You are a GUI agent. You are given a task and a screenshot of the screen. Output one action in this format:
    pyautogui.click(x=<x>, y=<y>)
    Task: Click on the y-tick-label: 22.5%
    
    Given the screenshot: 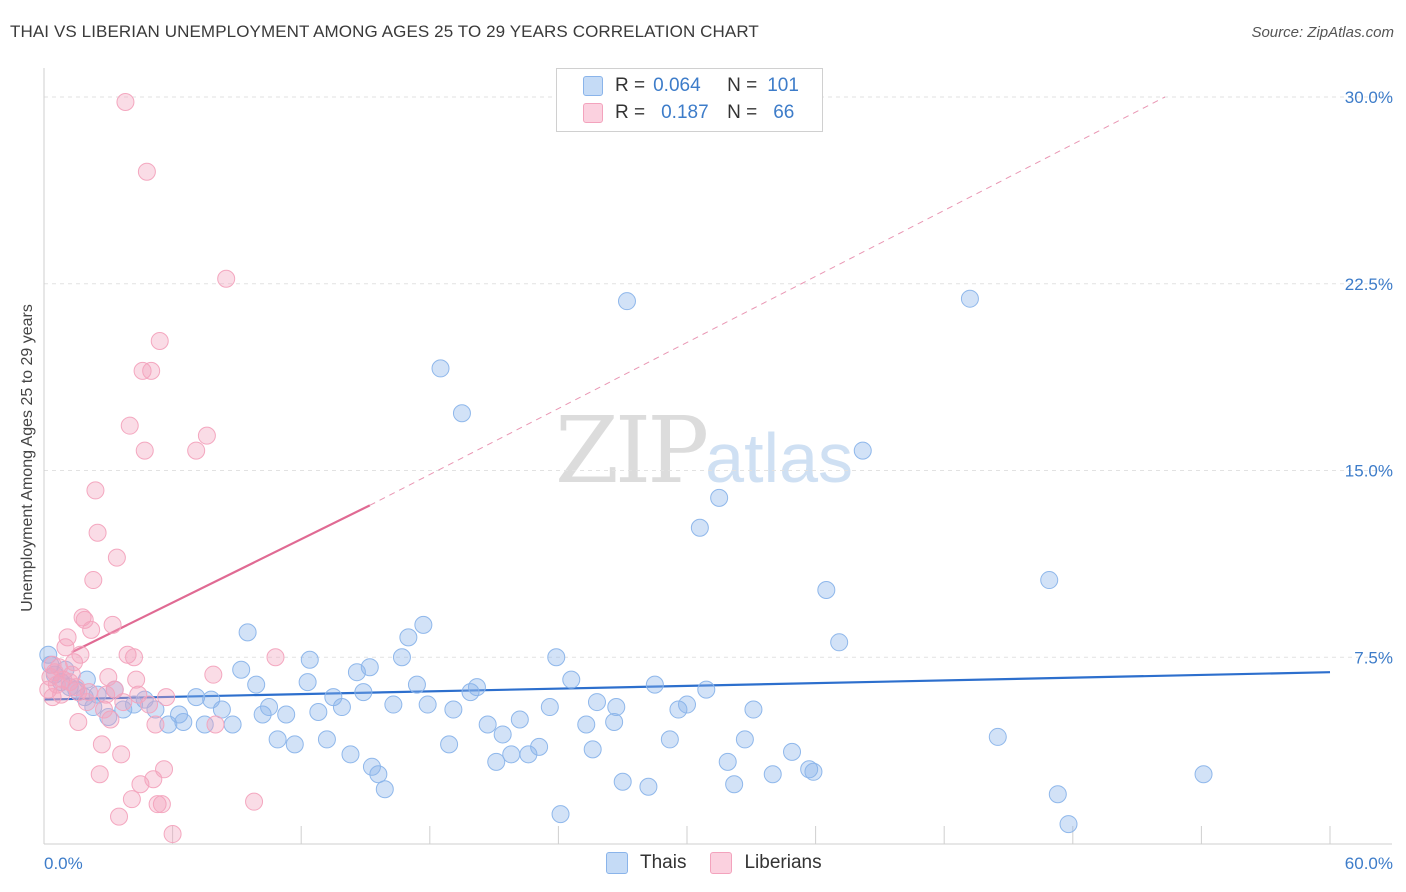 What is the action you would take?
    pyautogui.click(x=1369, y=284)
    